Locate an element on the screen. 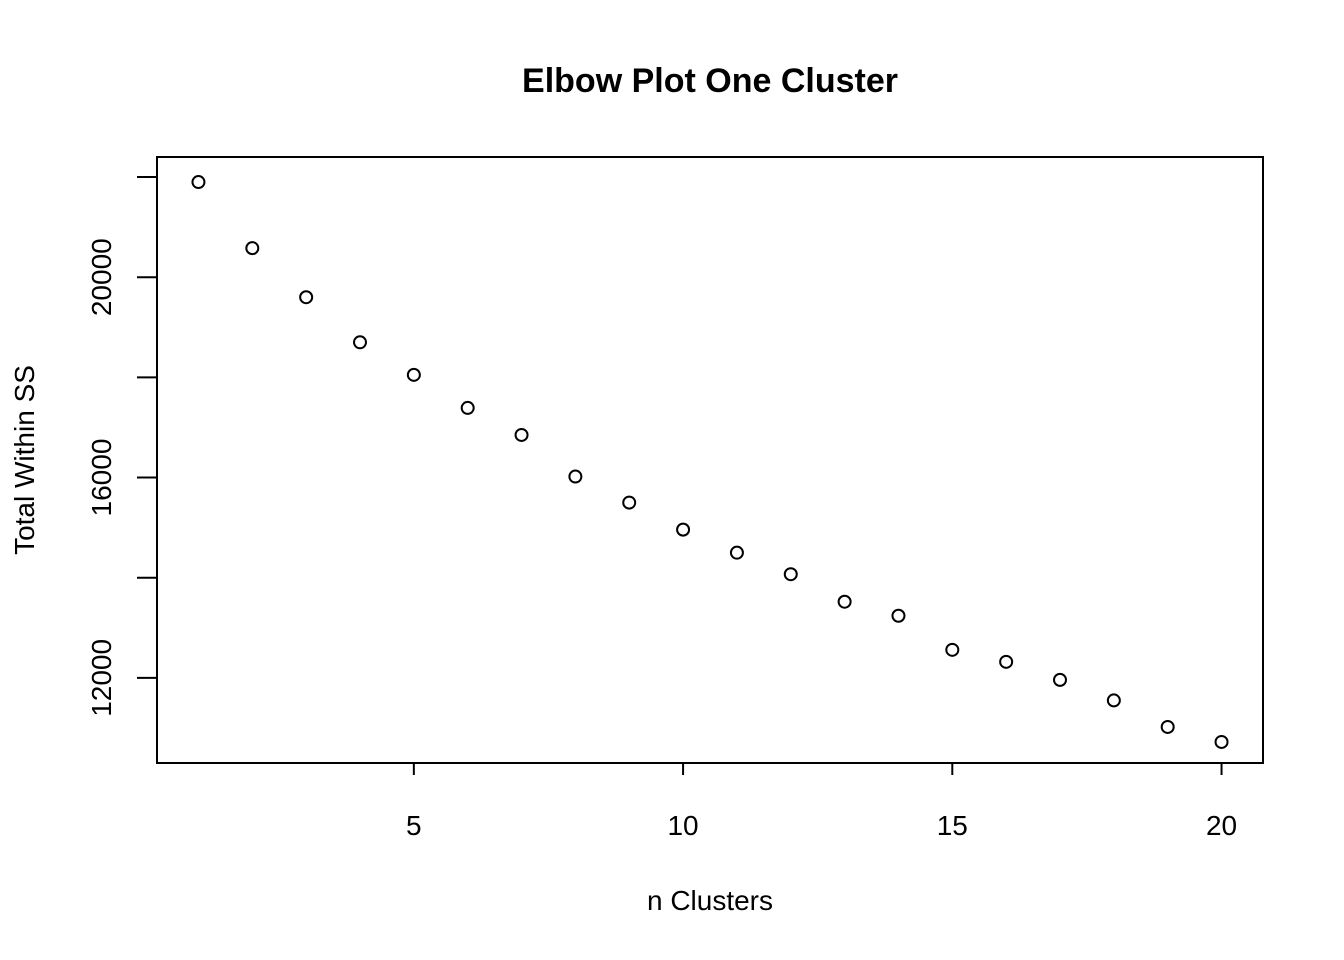 Image resolution: width=1344 pixels, height=960 pixels. x-tick-label: 5 is located at coordinates (414, 825).